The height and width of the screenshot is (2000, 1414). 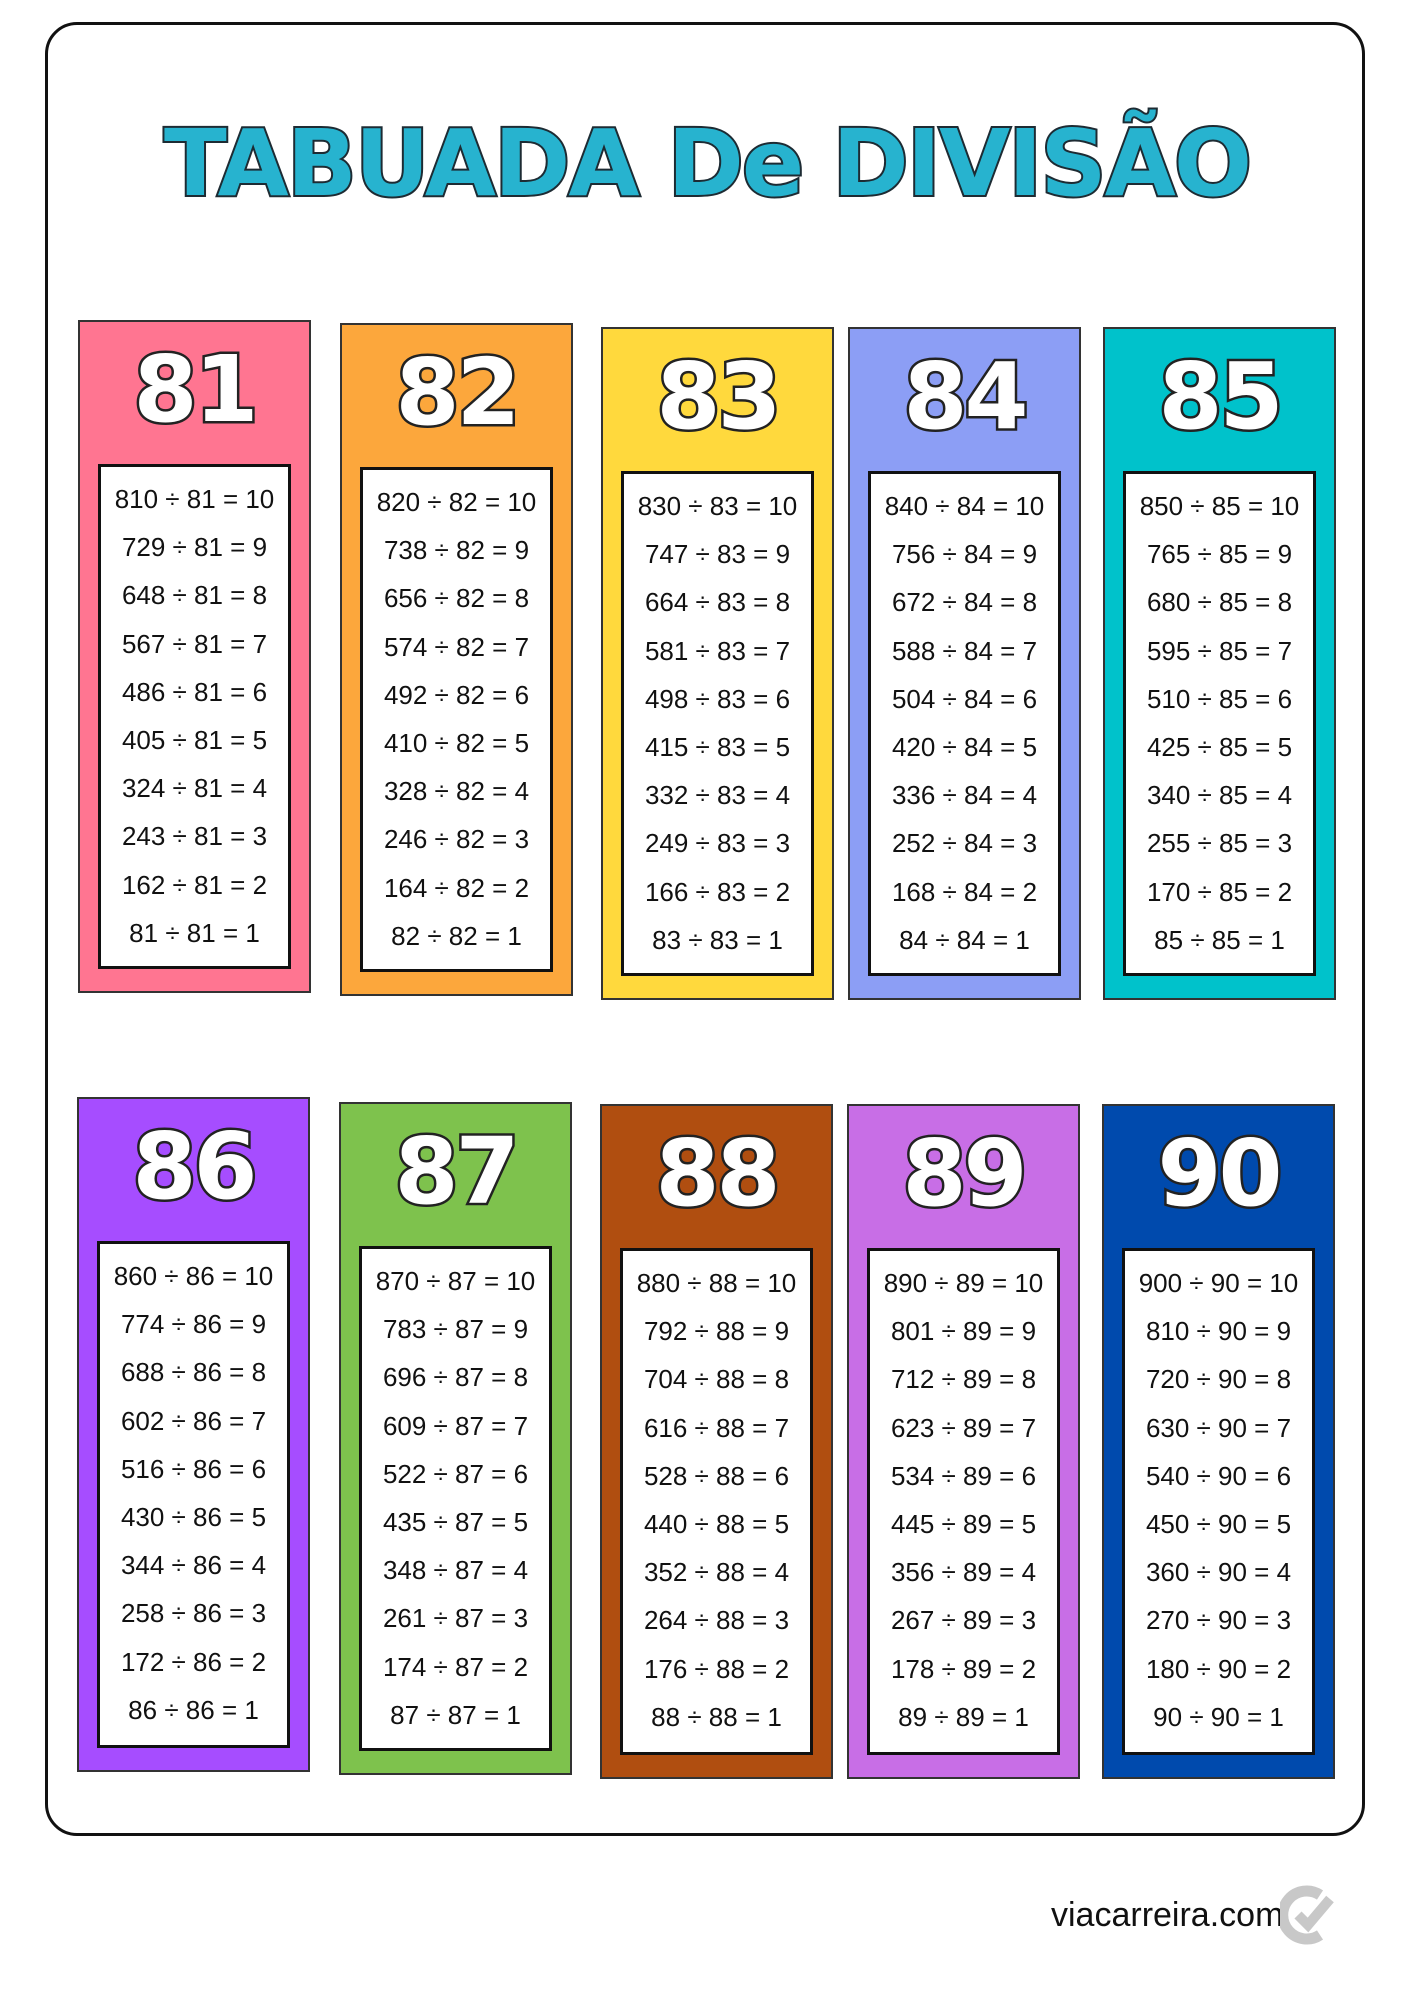 I want to click on equation: 595 ÷ 85 = 7, so click(x=1219, y=650).